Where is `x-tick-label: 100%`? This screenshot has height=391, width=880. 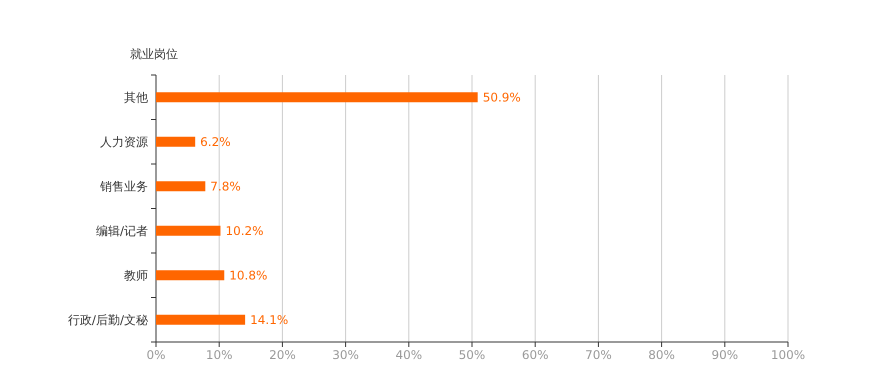 x-tick-label: 100% is located at coordinates (788, 355).